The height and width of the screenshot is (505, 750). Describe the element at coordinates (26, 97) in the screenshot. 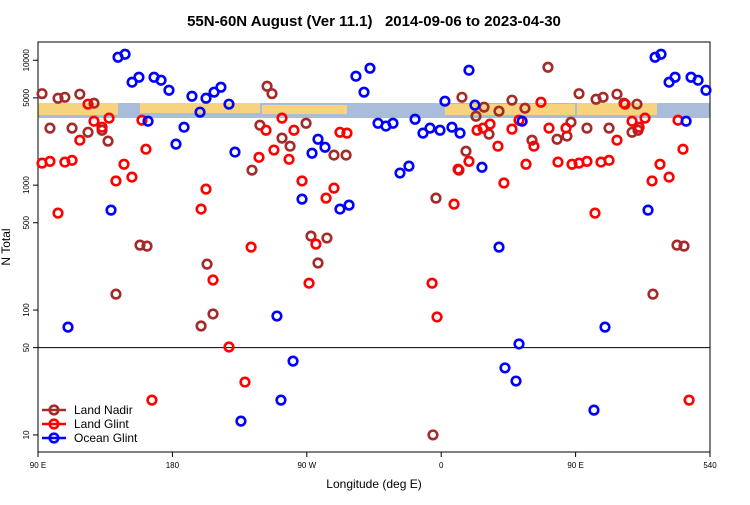

I see `y-tick-label: 5000` at that location.